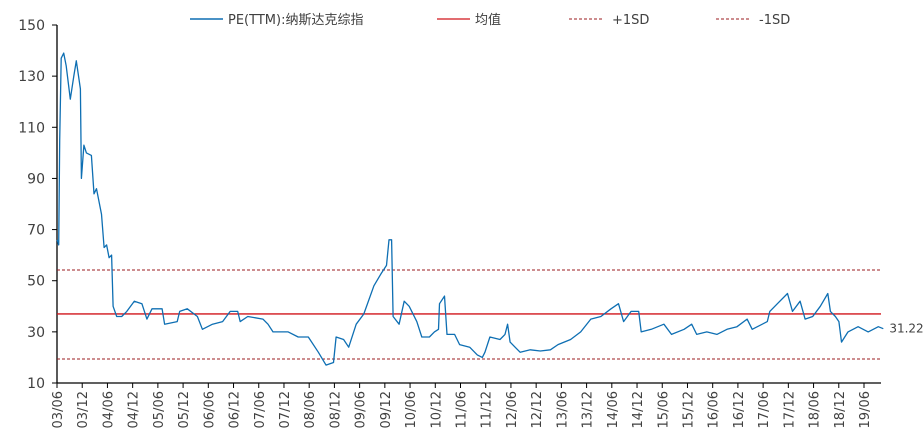 This screenshot has height=442, width=924. Describe the element at coordinates (31, 128) in the screenshot. I see `y-tick-label: 110` at that location.